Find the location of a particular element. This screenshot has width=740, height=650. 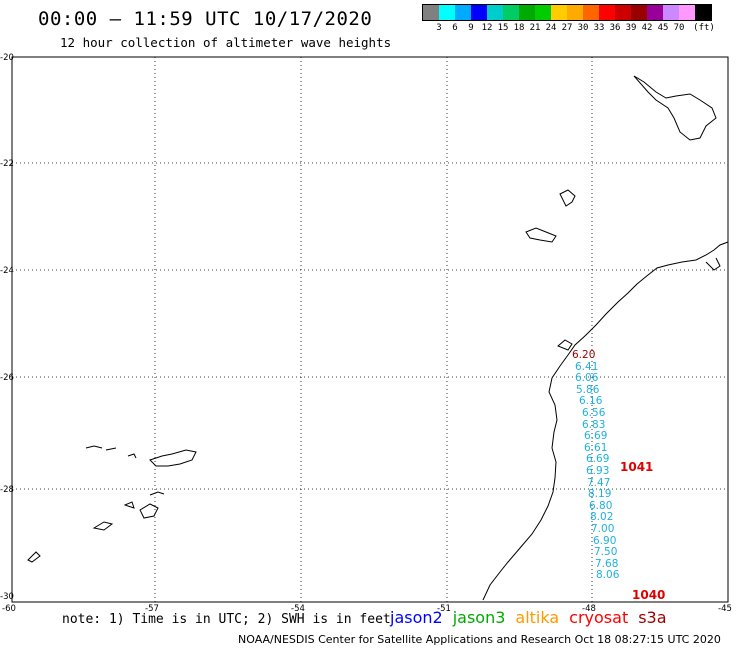

color-scale-unit: (ft) is located at coordinates (704, 28).